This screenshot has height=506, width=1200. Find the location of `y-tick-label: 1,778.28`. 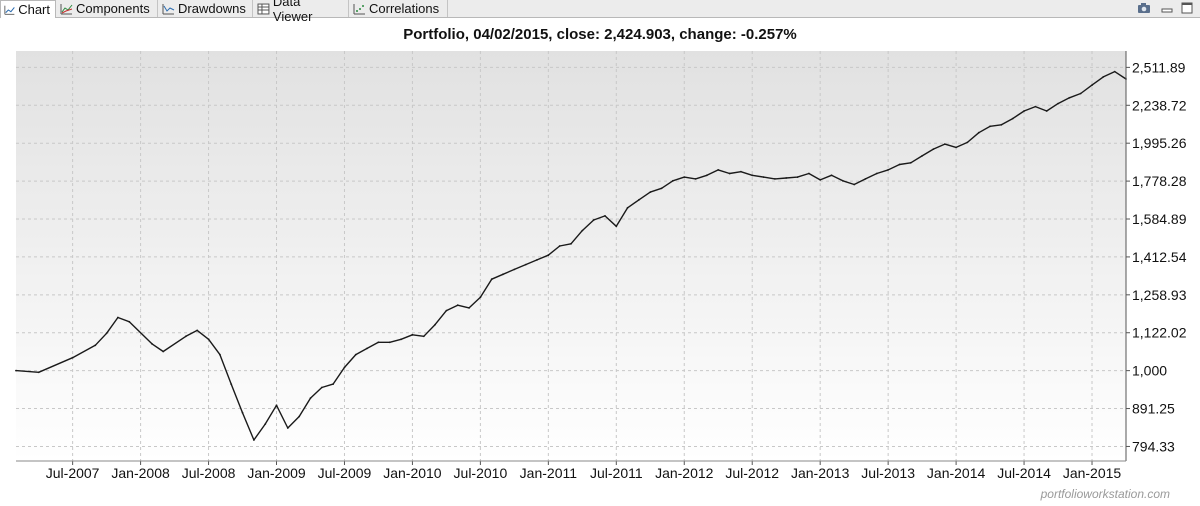

y-tick-label: 1,778.28 is located at coordinates (1159, 181).